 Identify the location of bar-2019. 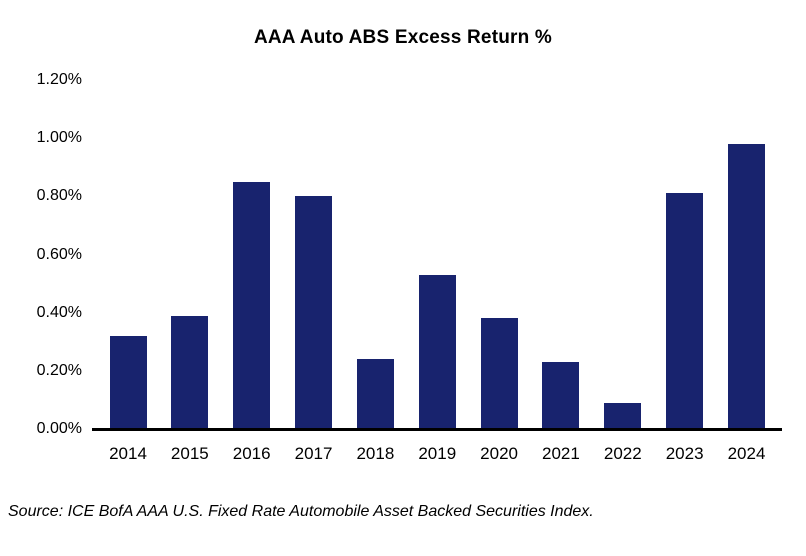
(437, 351).